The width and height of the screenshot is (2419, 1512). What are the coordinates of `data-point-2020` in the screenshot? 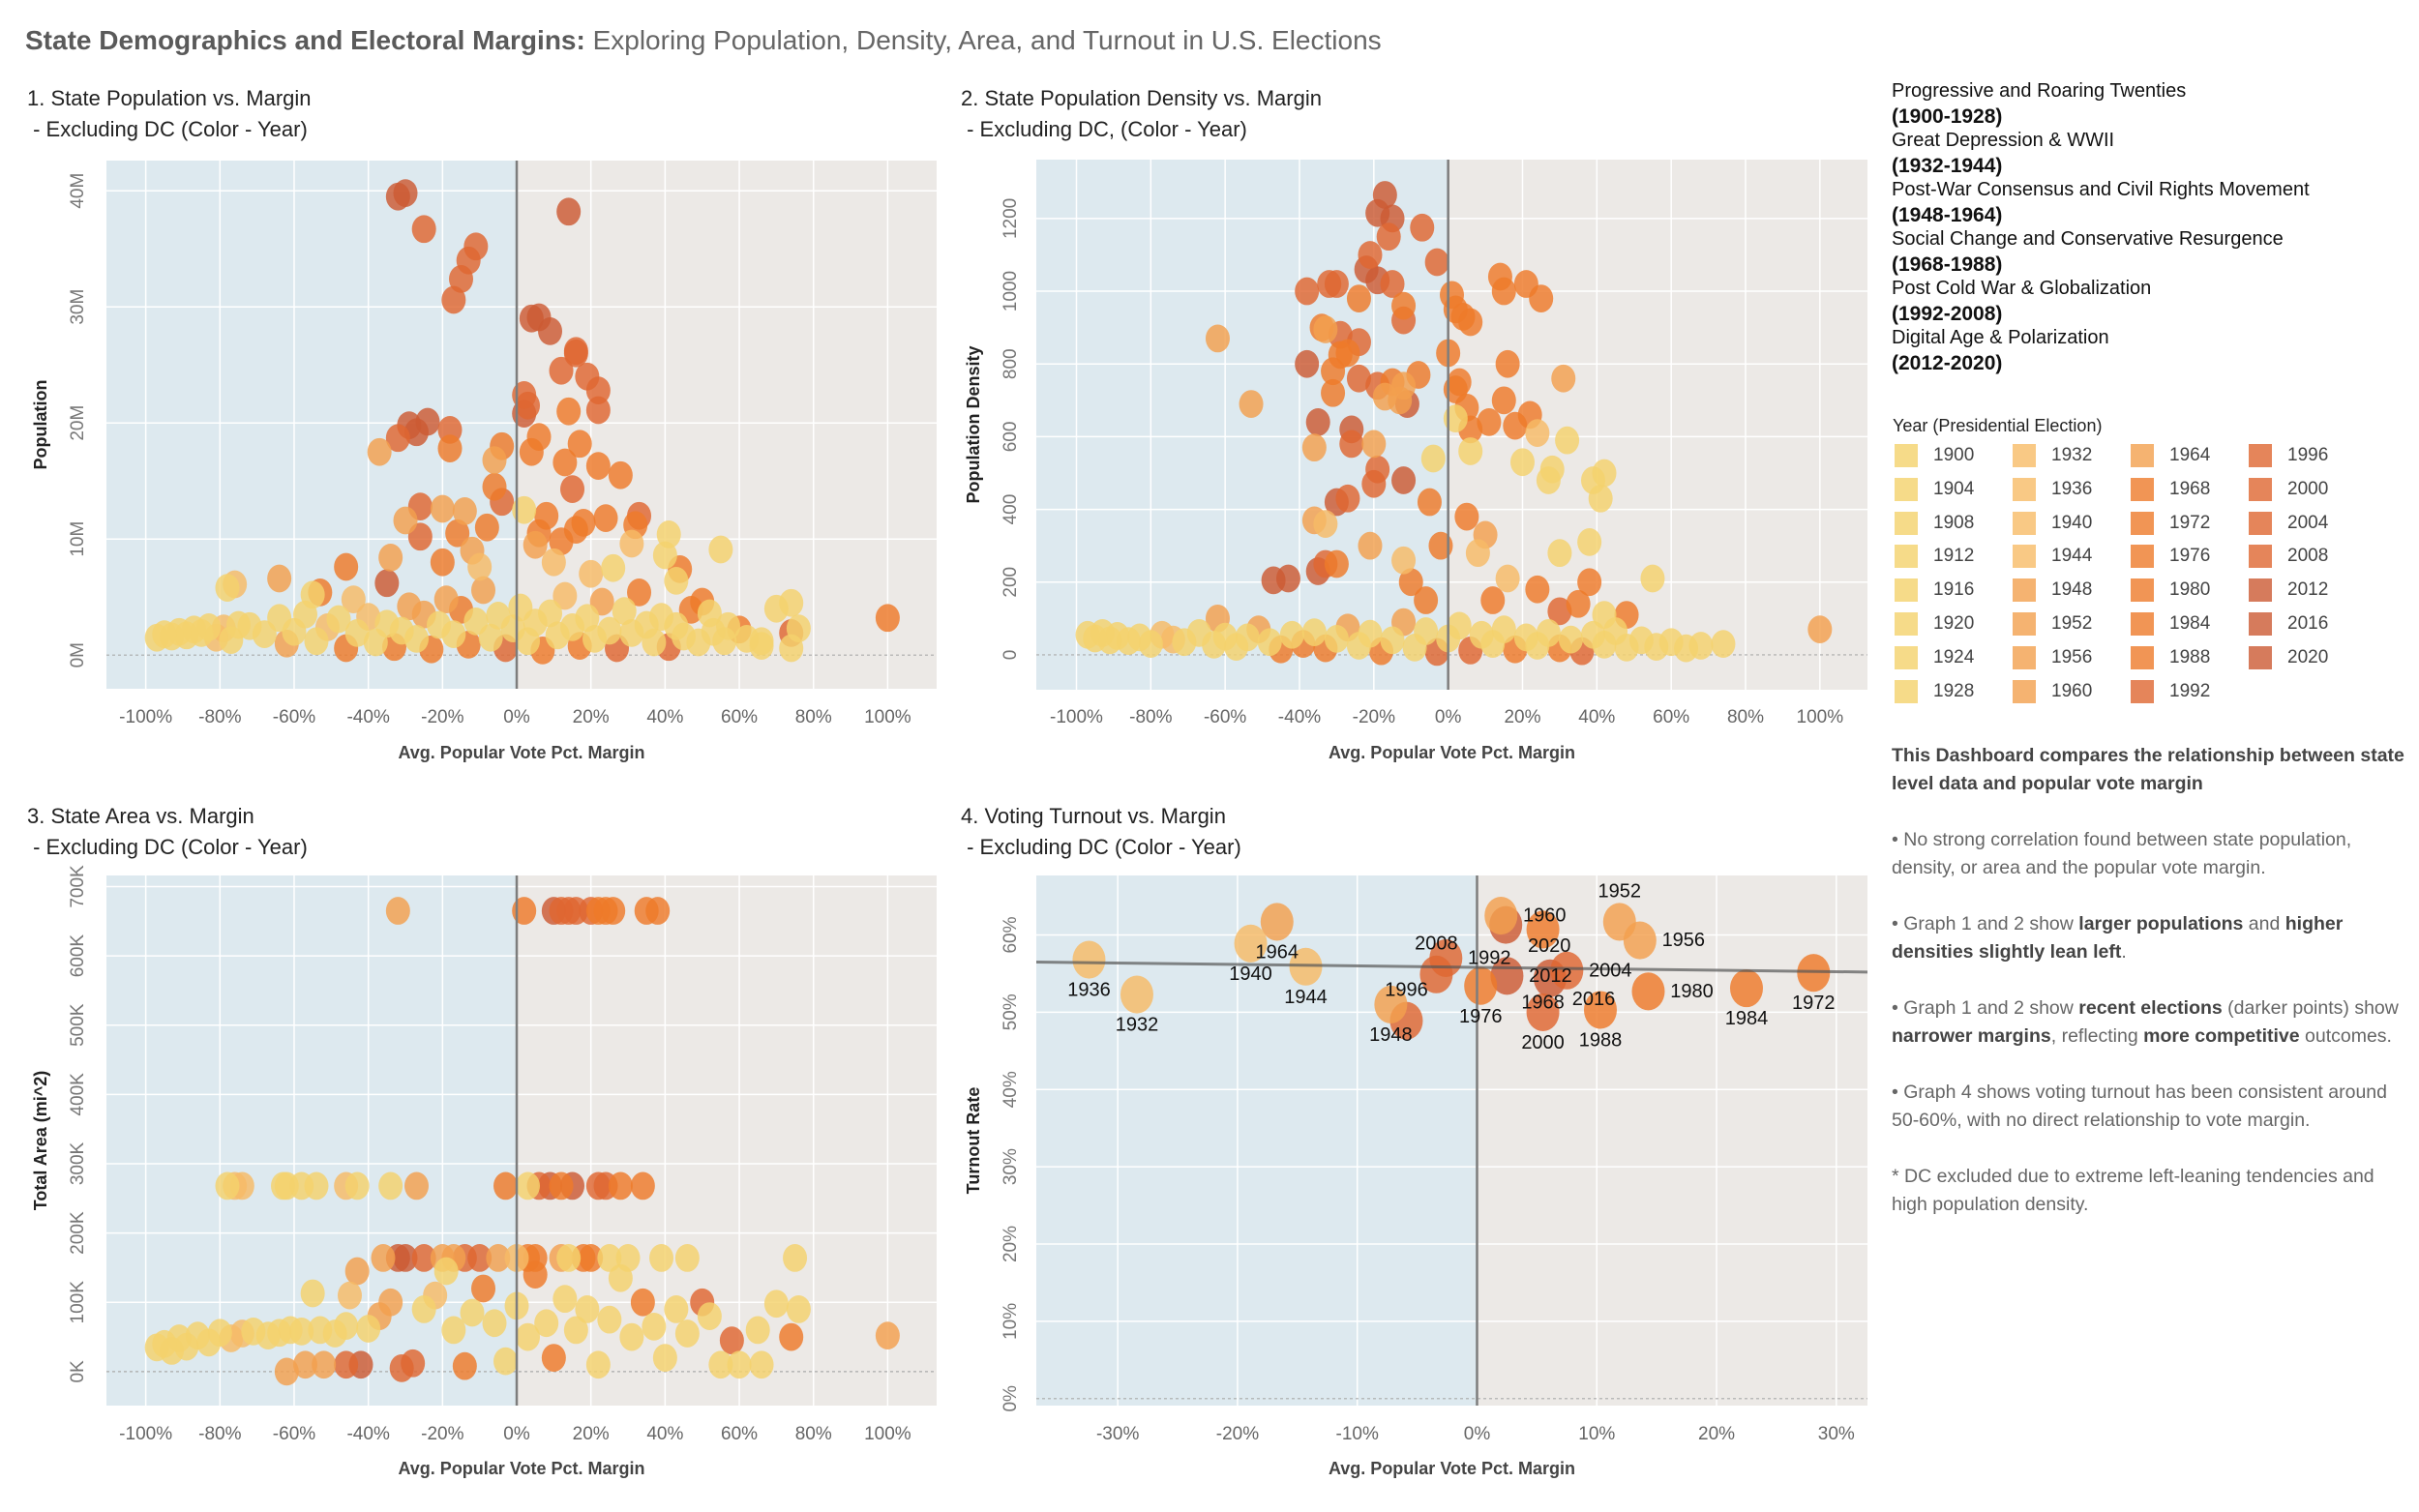 It's located at (569, 211).